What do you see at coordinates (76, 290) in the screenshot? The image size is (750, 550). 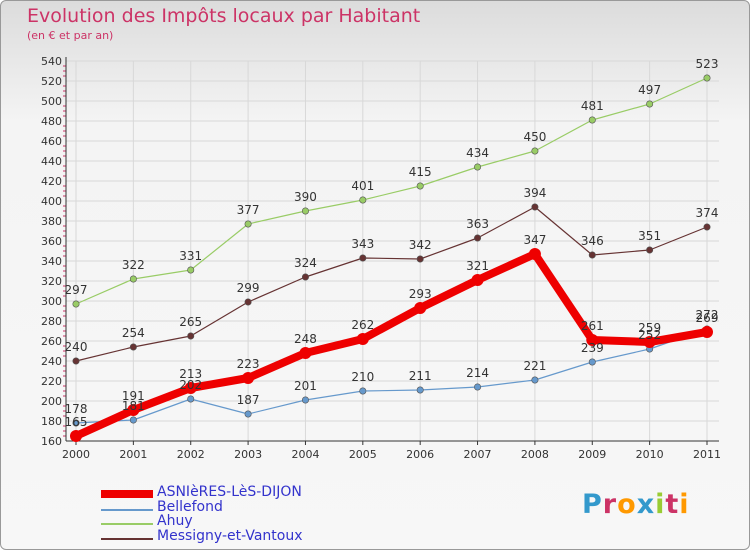 I see `data-label: 297` at bounding box center [76, 290].